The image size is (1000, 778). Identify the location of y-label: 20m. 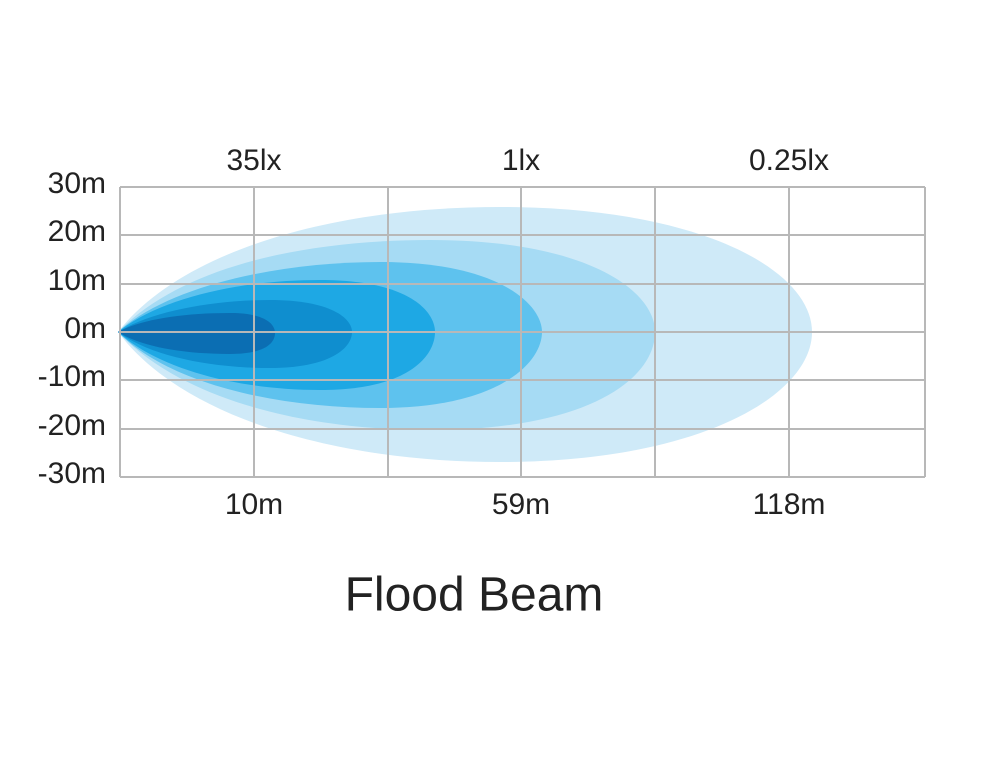
(77, 231).